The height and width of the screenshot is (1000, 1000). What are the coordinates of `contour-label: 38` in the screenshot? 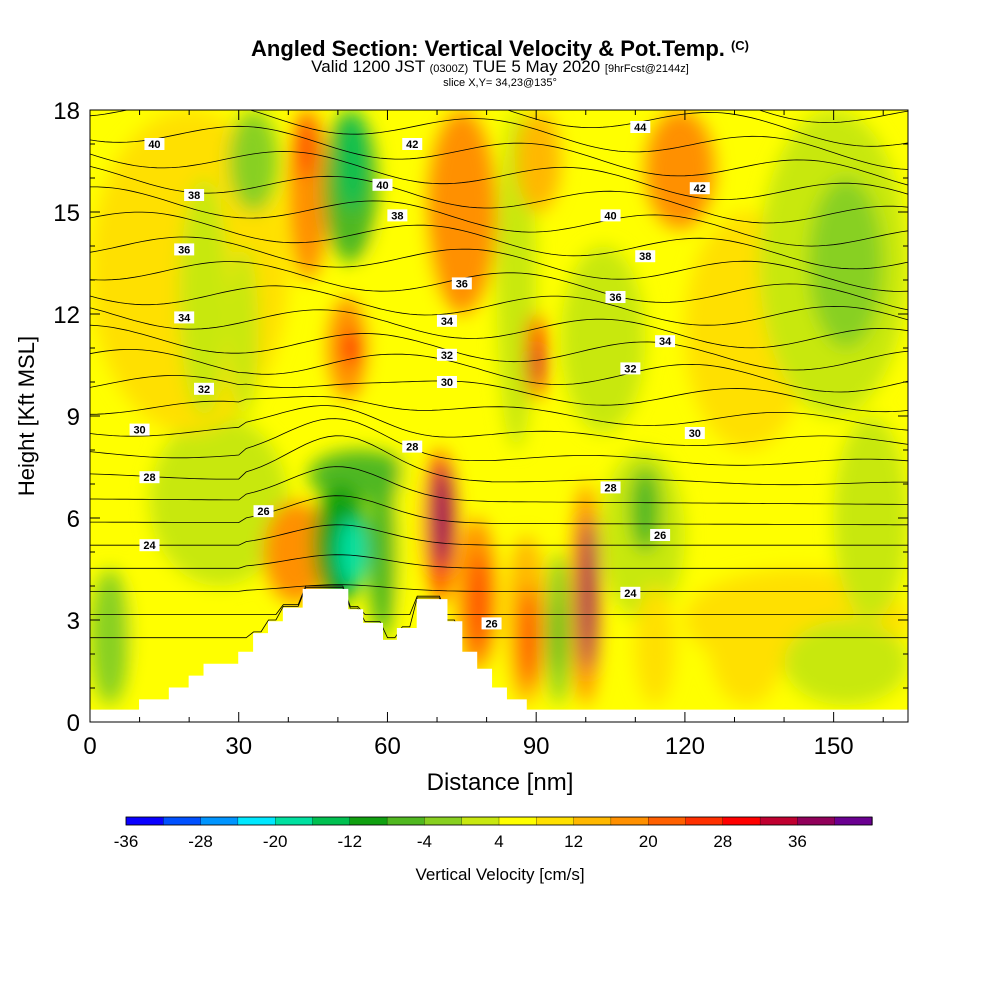 It's located at (645, 256).